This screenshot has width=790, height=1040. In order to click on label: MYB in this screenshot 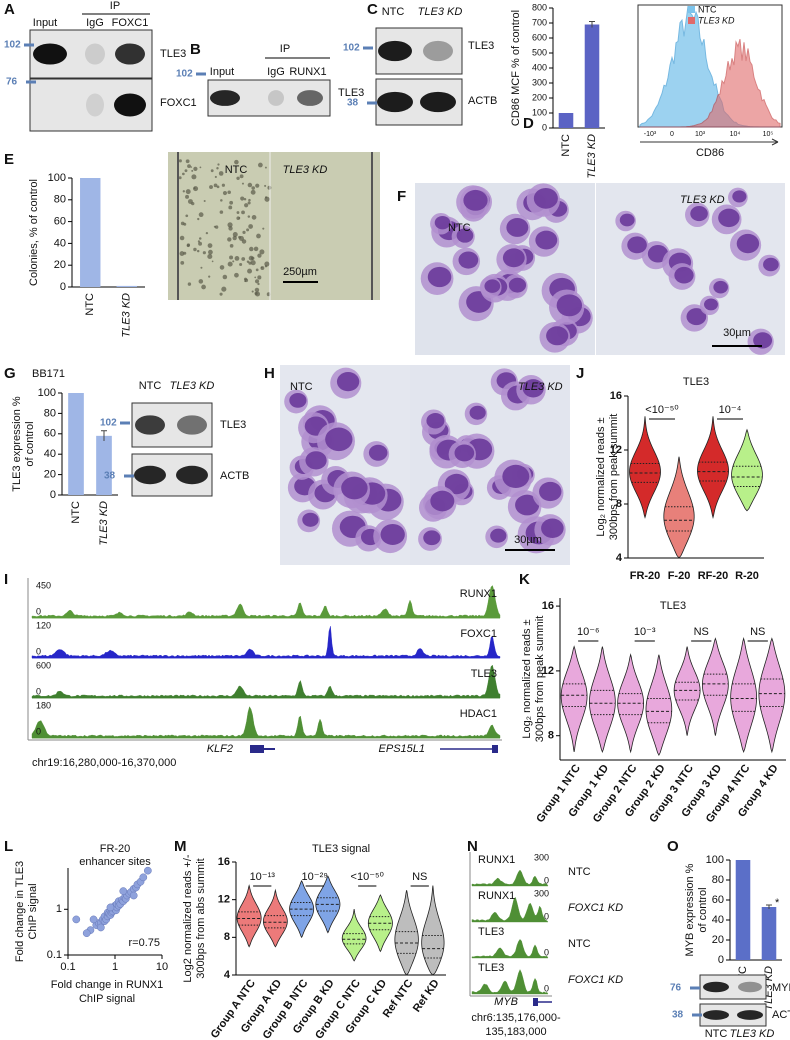, I will do `click(781, 988)`.